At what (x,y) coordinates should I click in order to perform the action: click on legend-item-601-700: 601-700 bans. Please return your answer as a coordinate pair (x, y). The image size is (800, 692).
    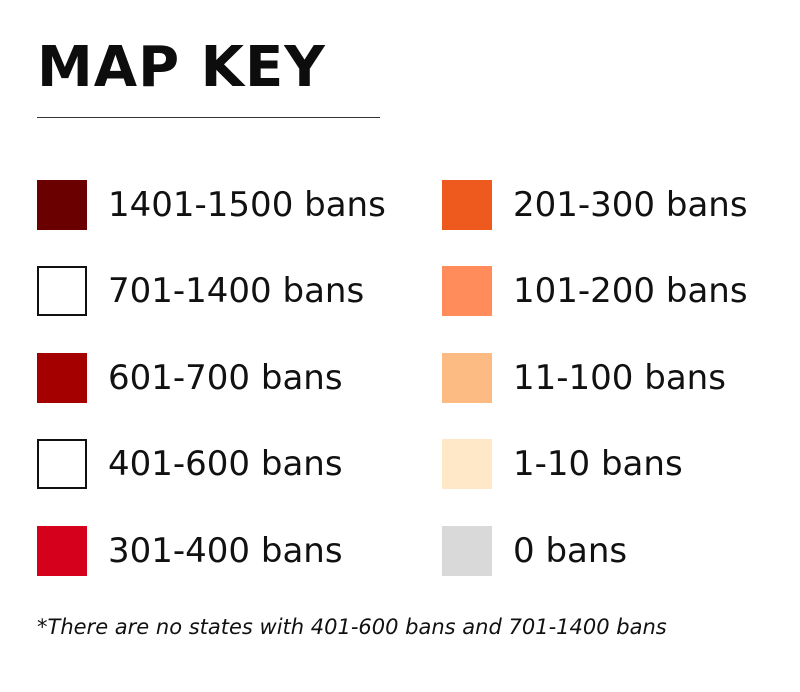
    Looking at the image, I should click on (190, 378).